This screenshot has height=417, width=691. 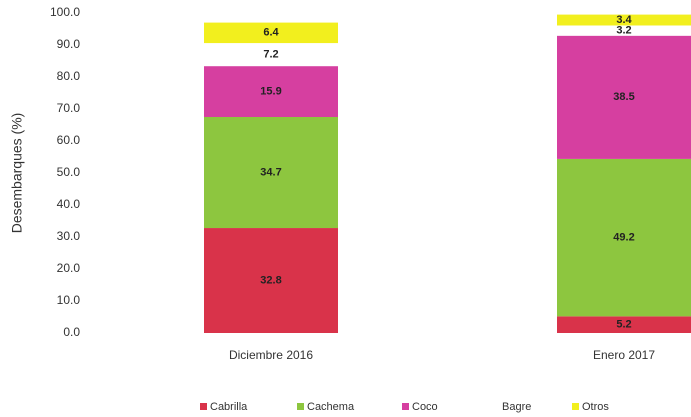 I want to click on y-tick-label: 70.0, so click(x=69, y=108).